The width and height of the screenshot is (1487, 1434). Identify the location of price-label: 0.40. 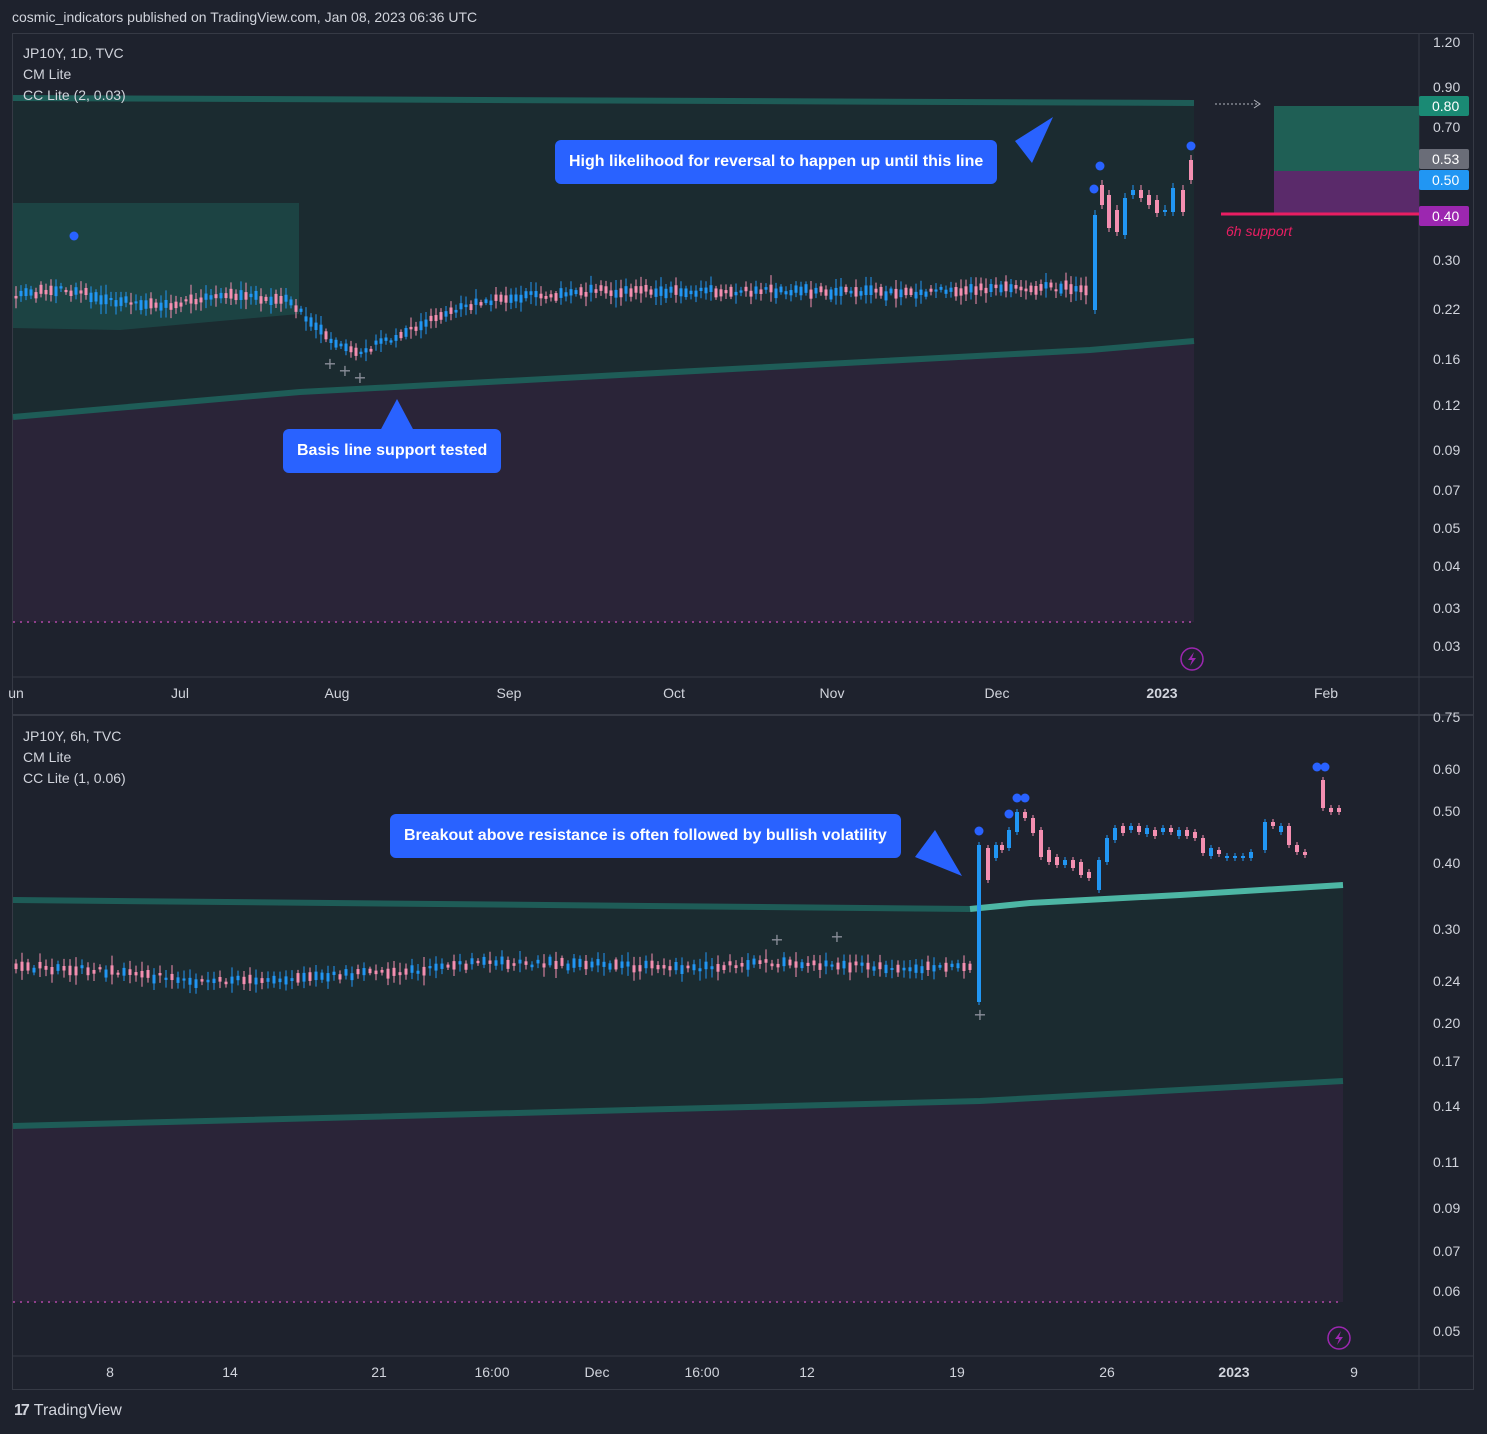
(1445, 216).